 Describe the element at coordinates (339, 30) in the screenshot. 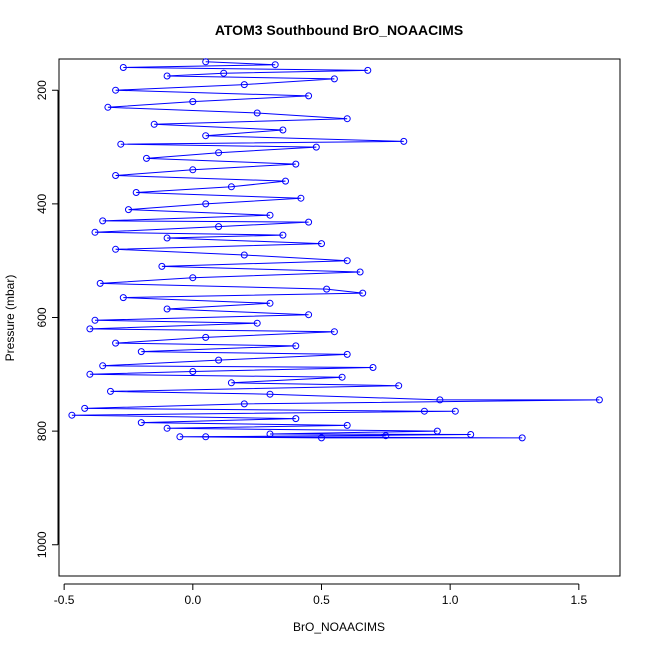

I see `chart-title: ATOM3 Southbound BrO_NOAACIMS` at that location.